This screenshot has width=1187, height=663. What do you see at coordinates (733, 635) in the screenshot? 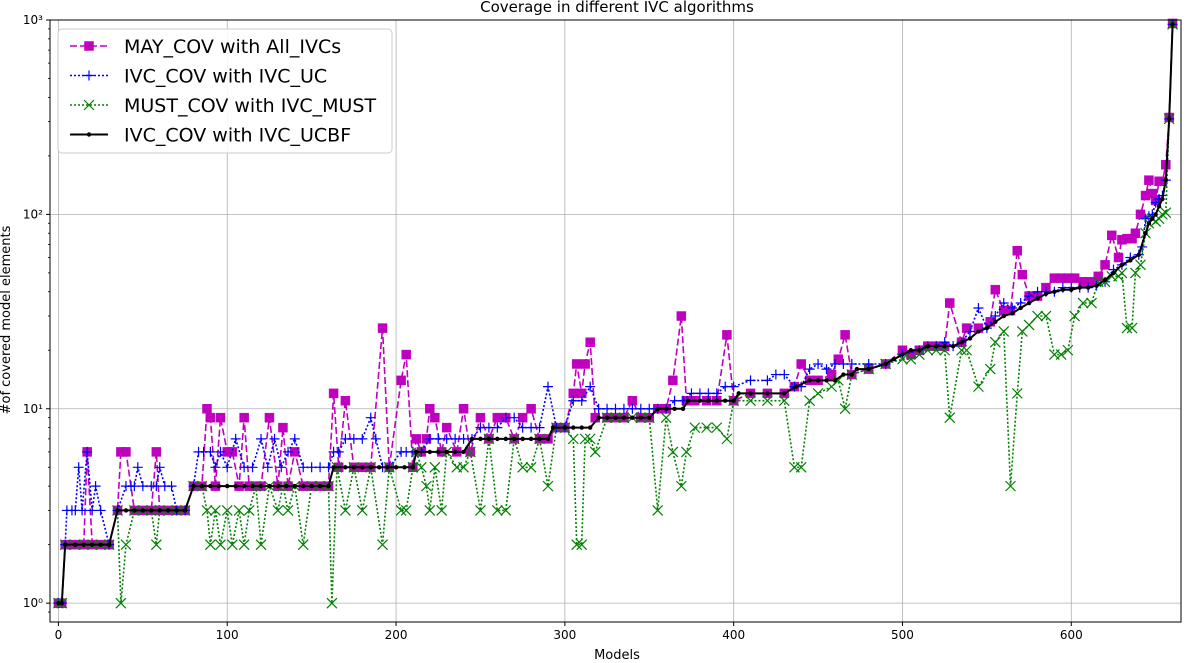
I see `x-tick-label: 400` at bounding box center [733, 635].